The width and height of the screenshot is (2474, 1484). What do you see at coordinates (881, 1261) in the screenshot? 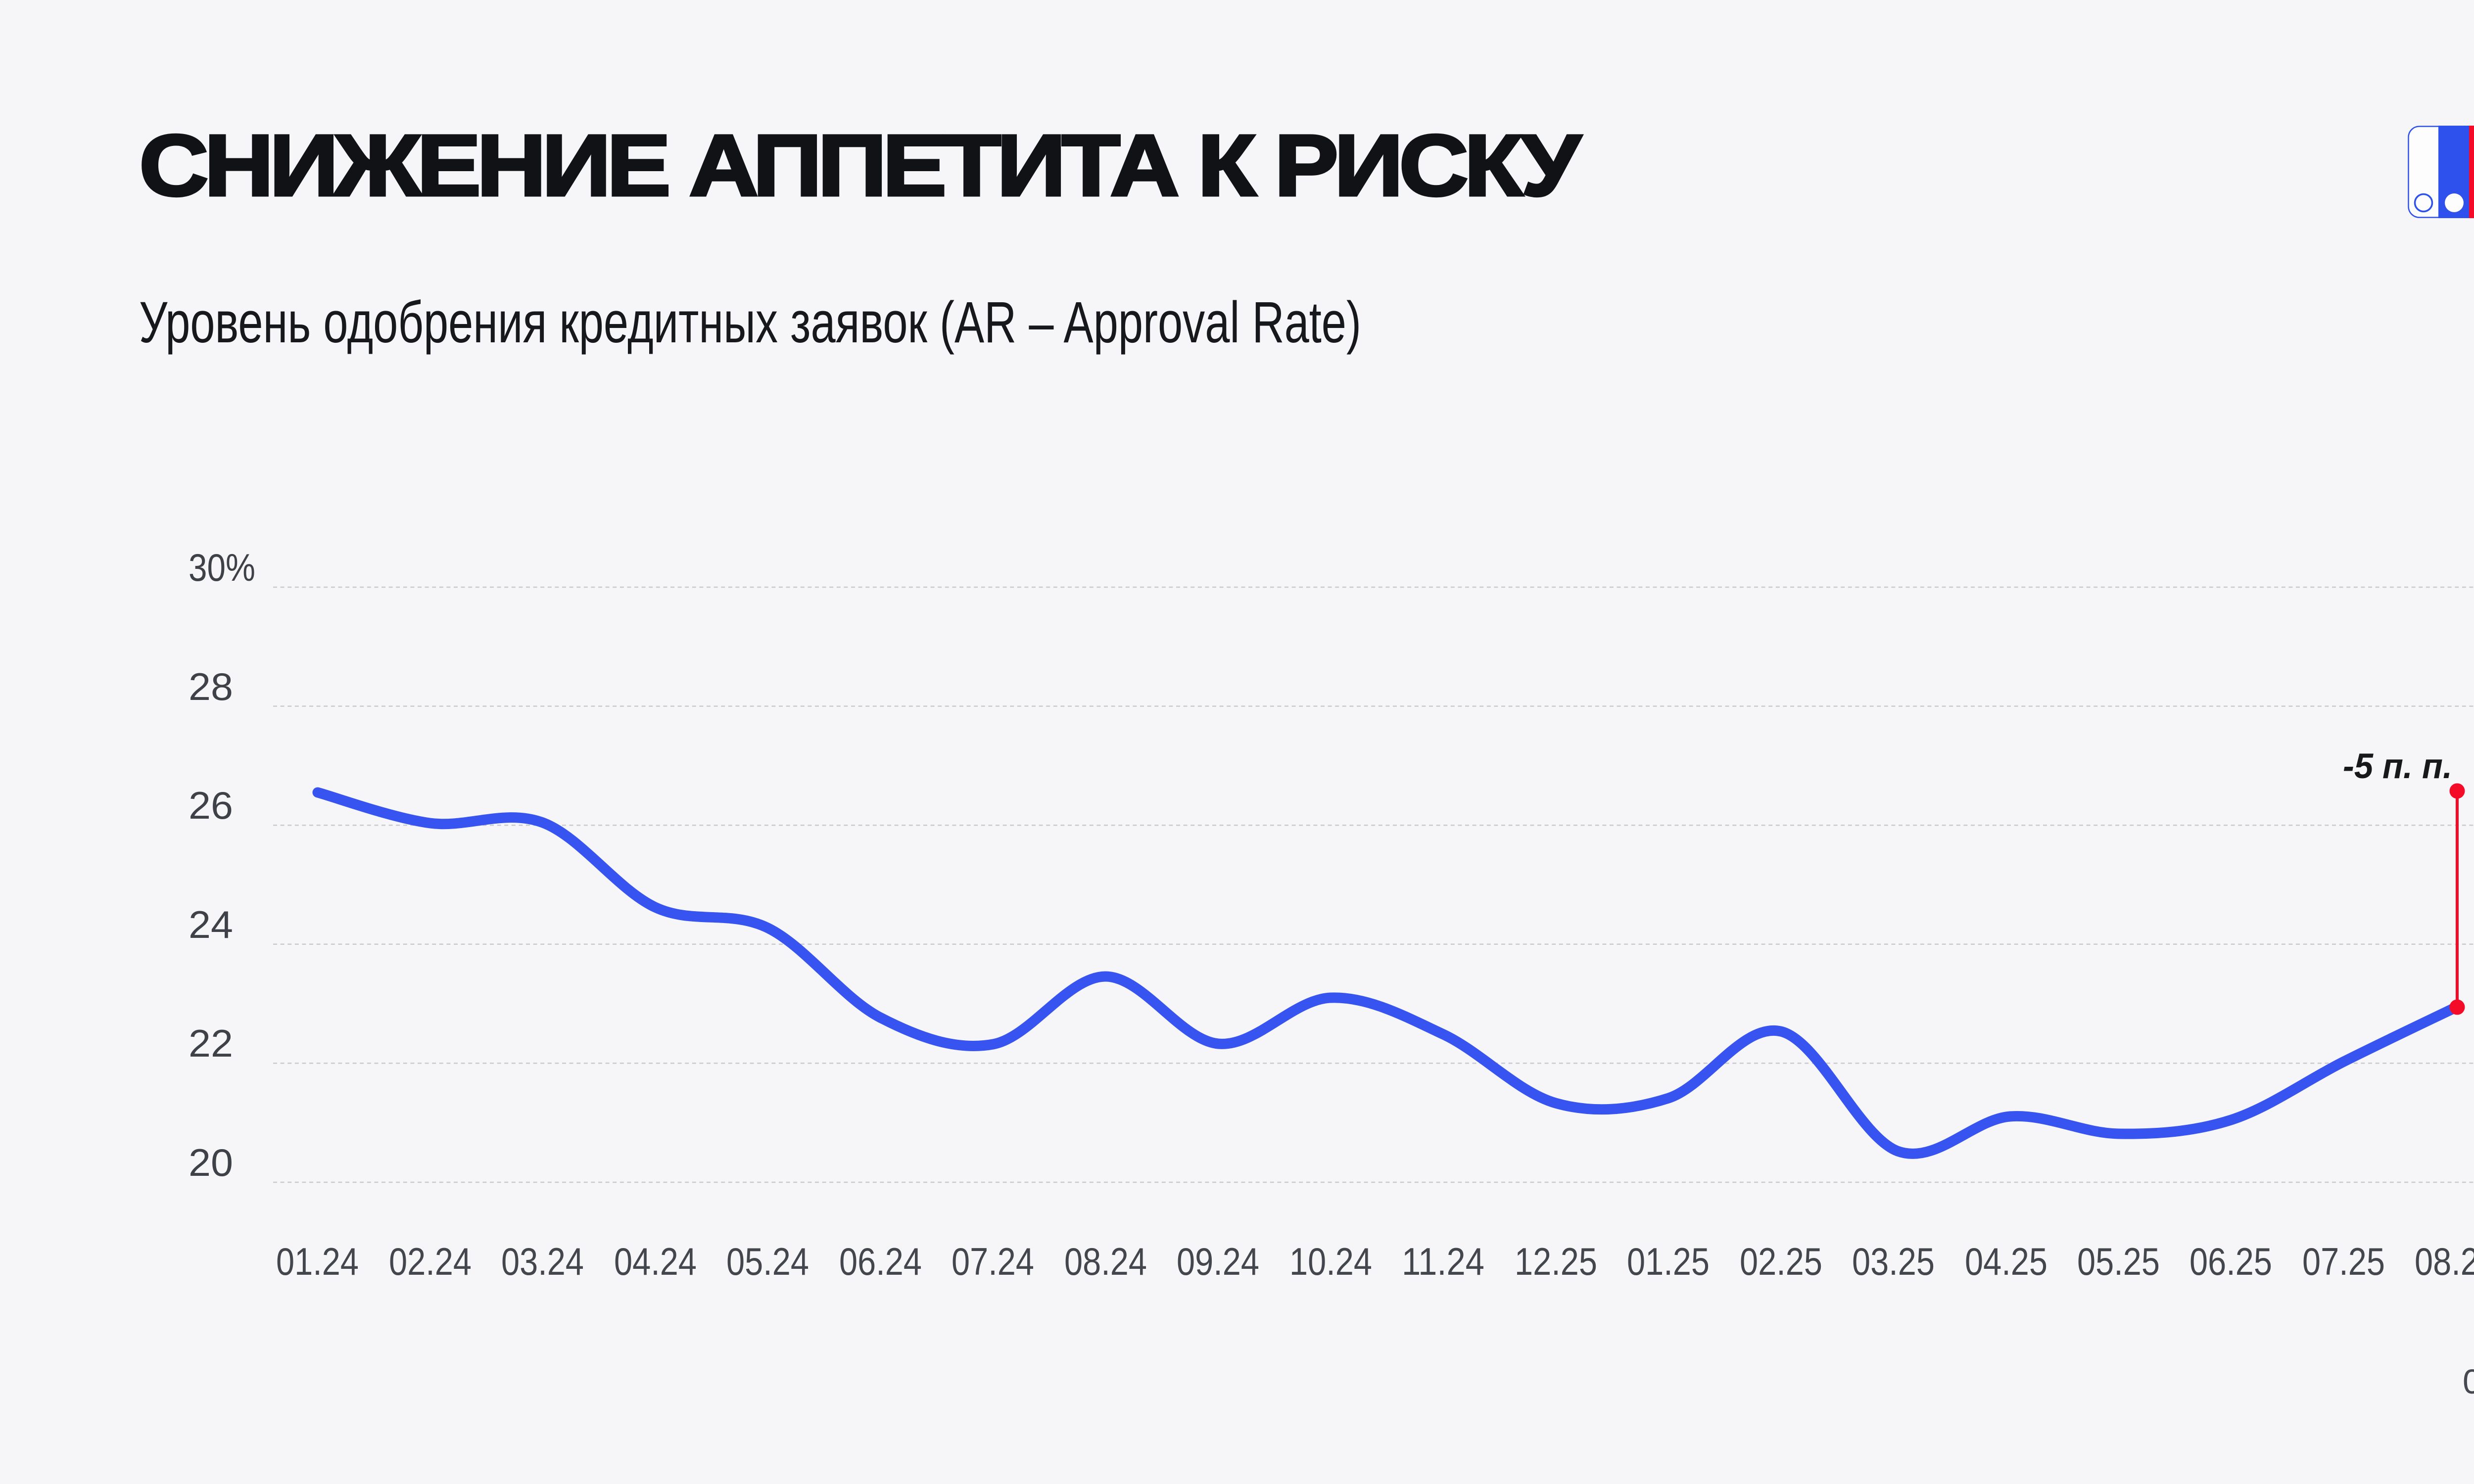
I see `svg-text: 06.24` at bounding box center [881, 1261].